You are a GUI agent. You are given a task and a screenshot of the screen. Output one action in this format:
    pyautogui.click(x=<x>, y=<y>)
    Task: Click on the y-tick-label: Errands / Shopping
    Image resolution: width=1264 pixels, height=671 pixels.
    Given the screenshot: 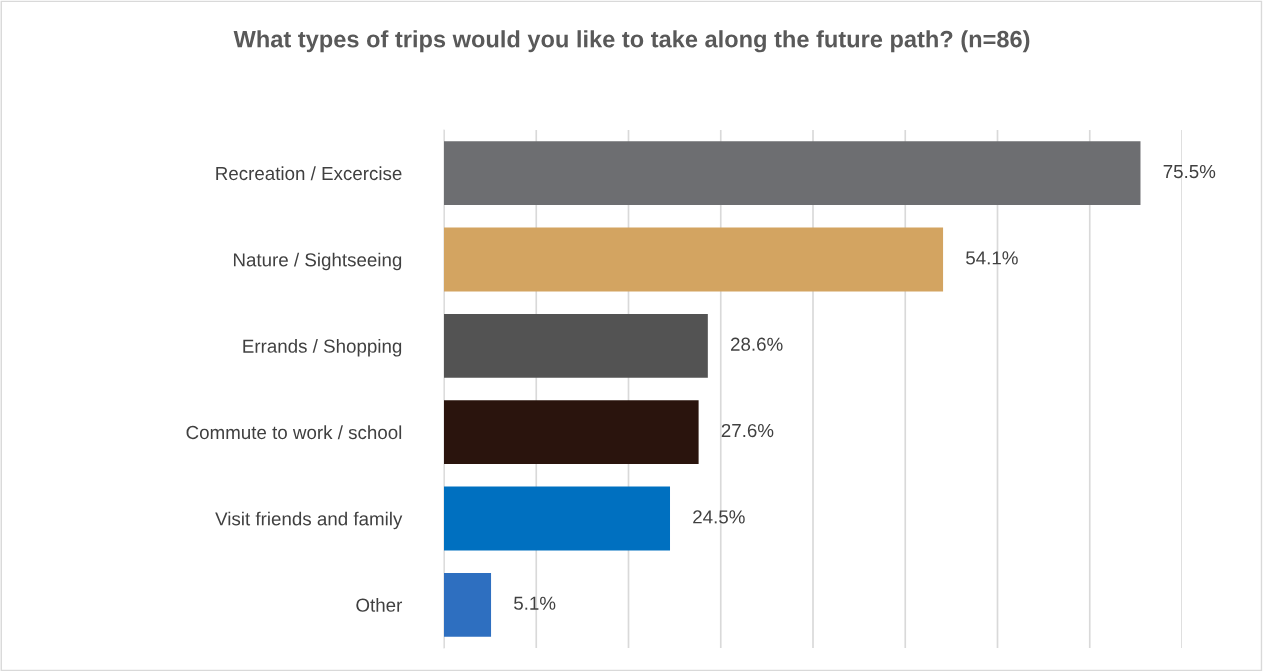 What is the action you would take?
    pyautogui.click(x=322, y=348)
    